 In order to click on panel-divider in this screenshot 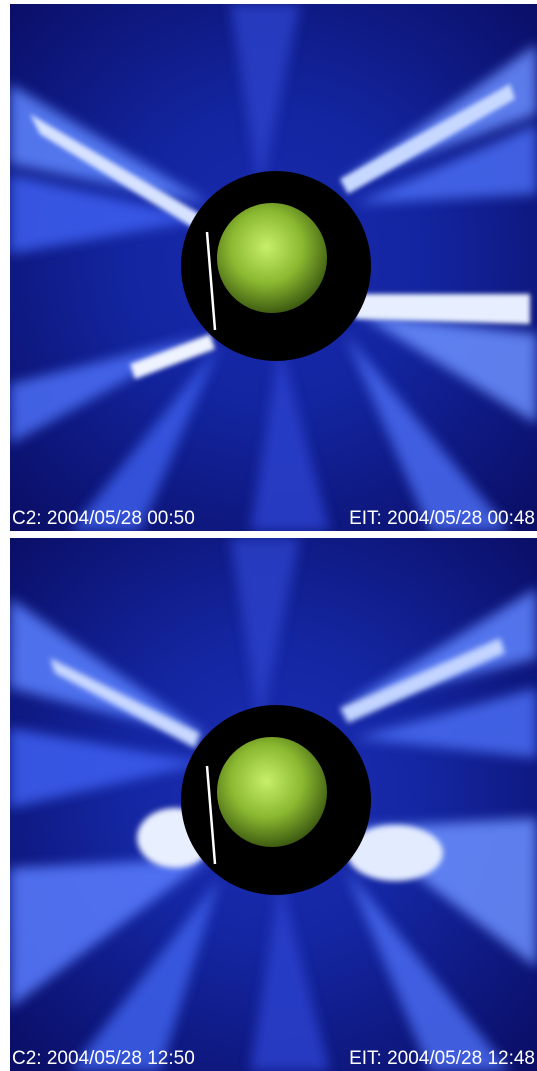, I will do `click(273, 534)`.